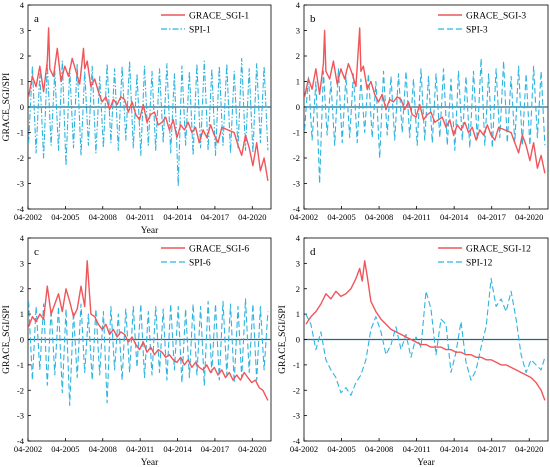 The height and width of the screenshot is (467, 550). Describe the element at coordinates (219, 17) in the screenshot. I see `legend-entry: GRACE_SGI-1` at that location.